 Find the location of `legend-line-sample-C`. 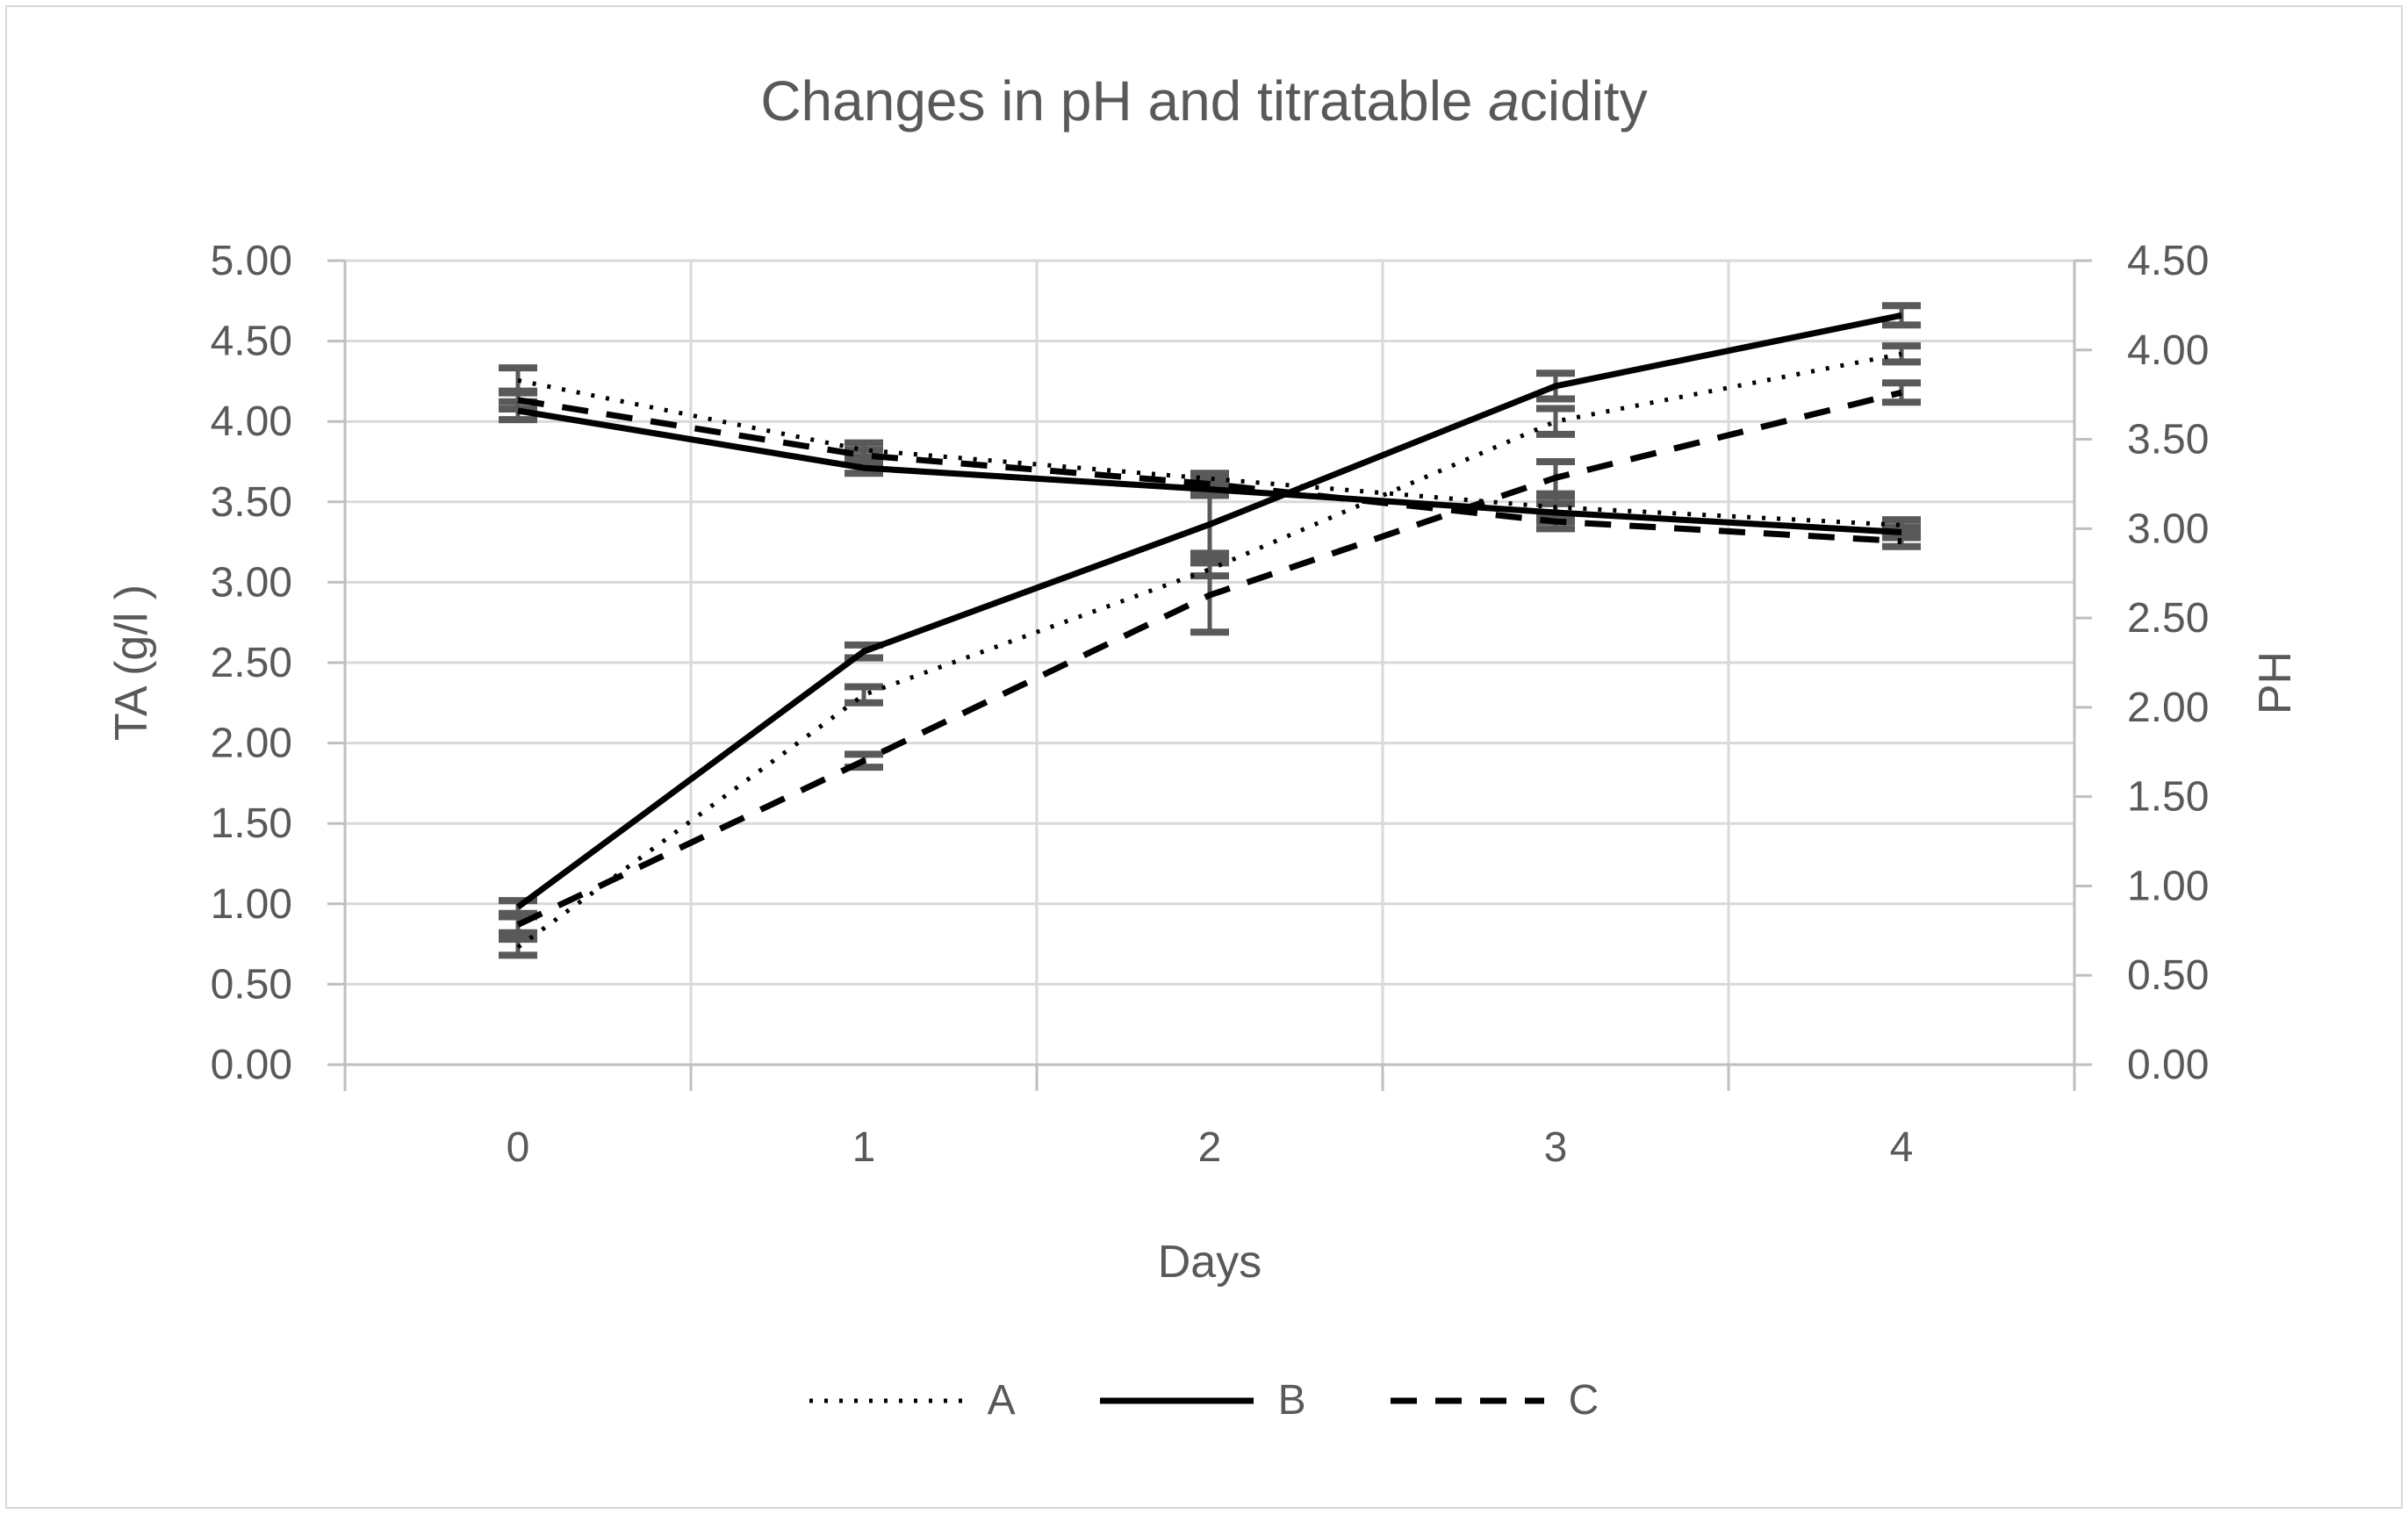

legend-line-sample-C is located at coordinates (1467, 1400).